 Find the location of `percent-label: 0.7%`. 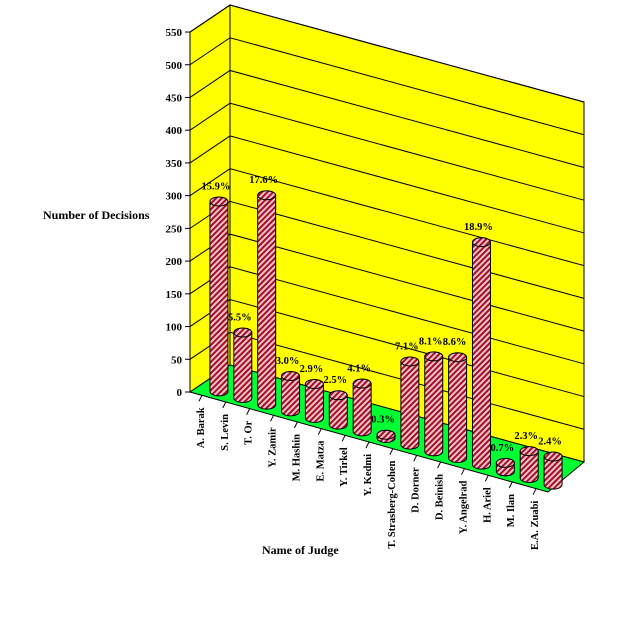

percent-label: 0.7% is located at coordinates (503, 448).